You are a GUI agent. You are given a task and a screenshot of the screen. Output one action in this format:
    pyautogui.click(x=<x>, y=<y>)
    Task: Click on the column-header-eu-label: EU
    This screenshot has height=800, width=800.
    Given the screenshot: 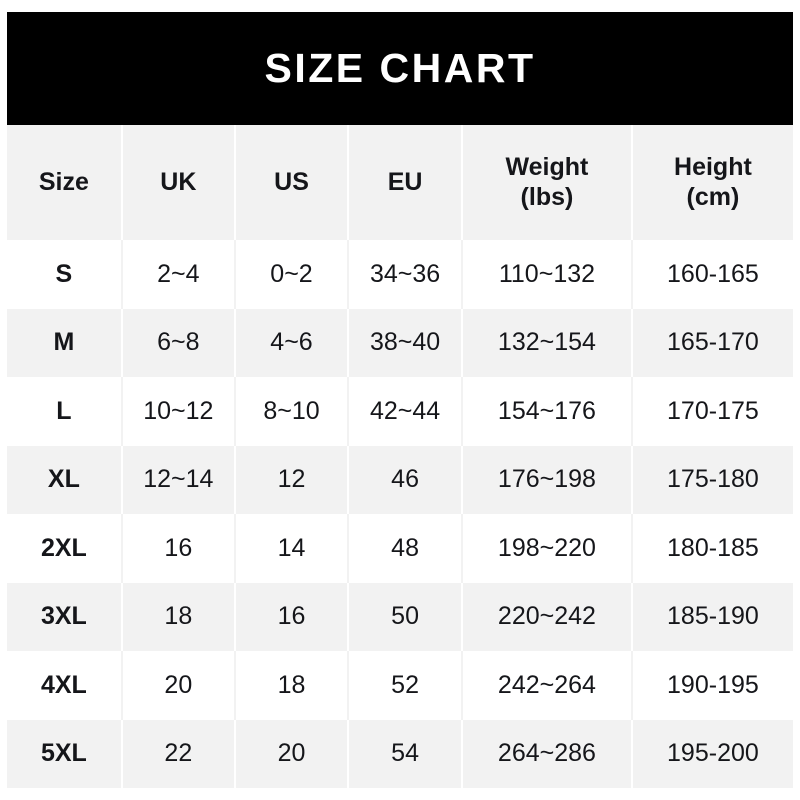 What is the action you would take?
    pyautogui.click(x=405, y=181)
    